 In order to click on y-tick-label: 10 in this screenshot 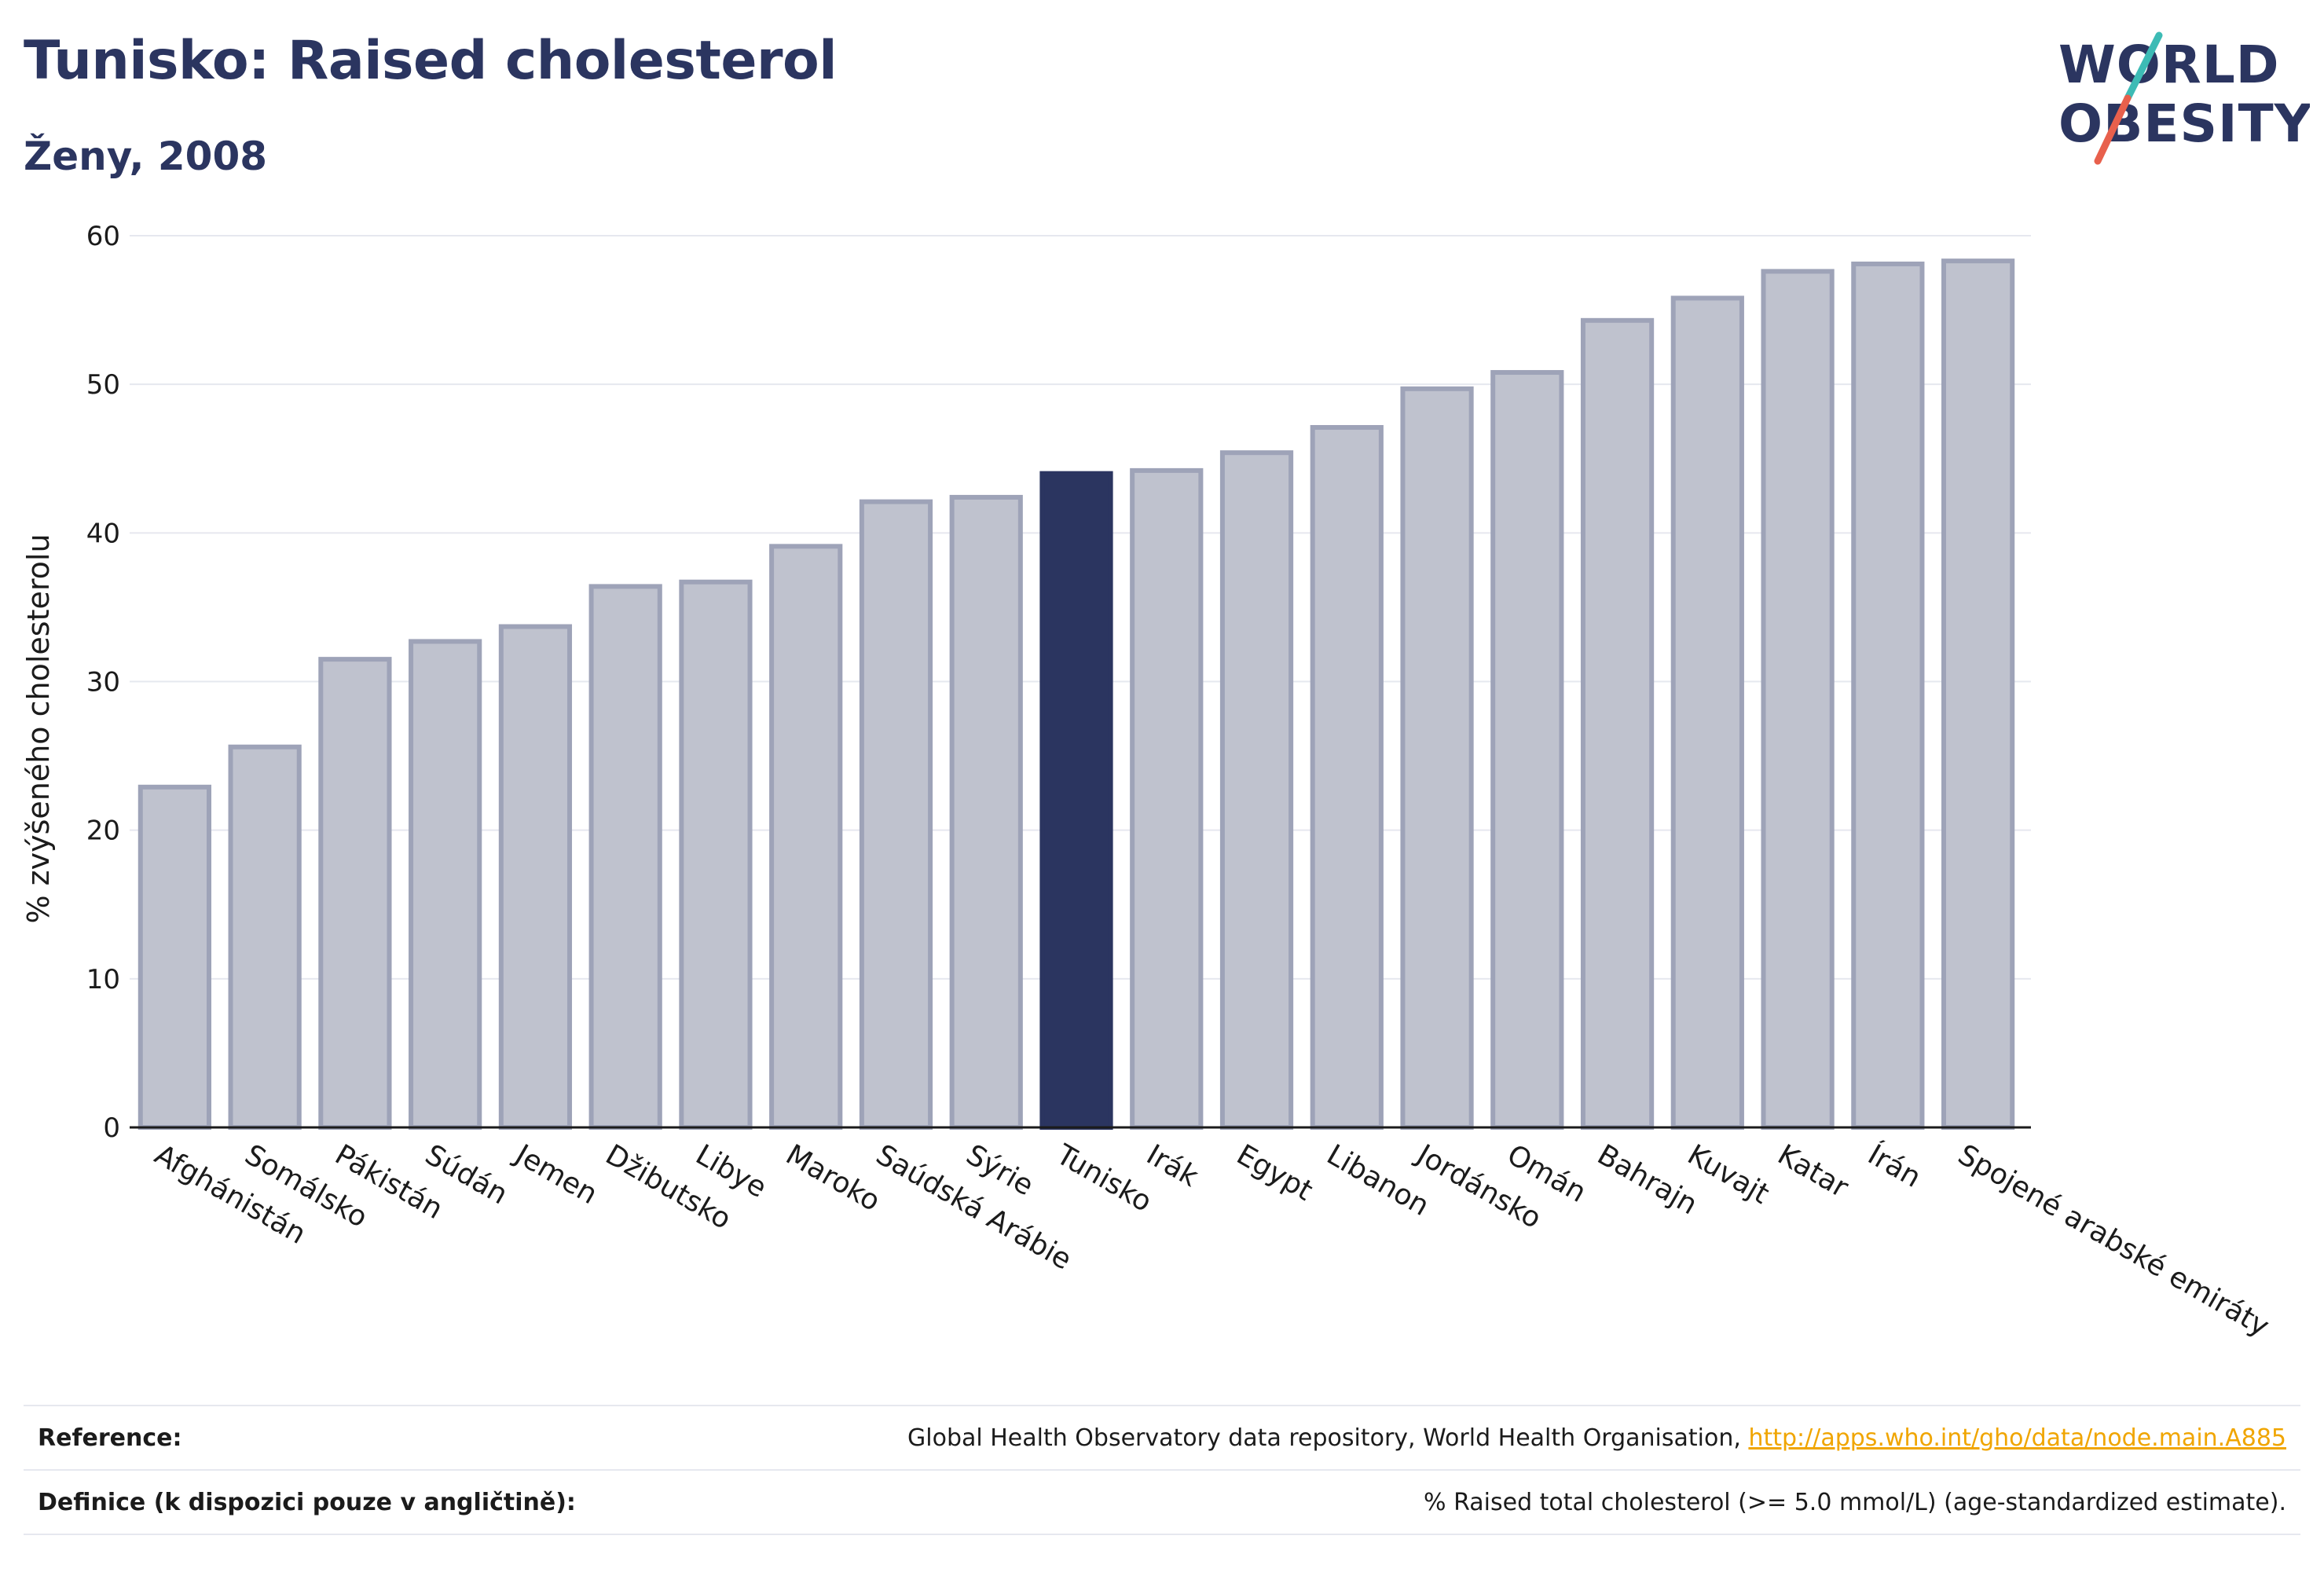, I will do `click(103, 979)`.